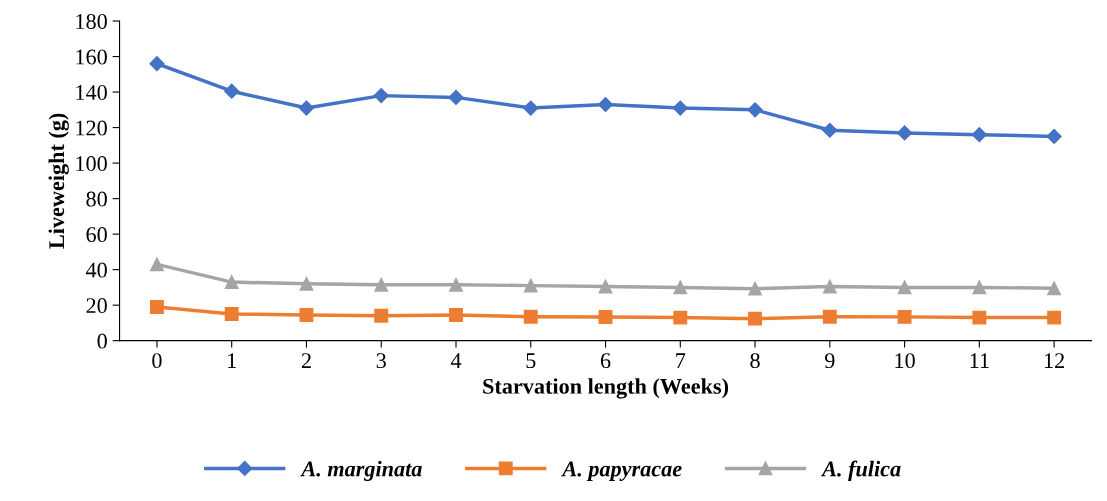 This screenshot has width=1107, height=501. What do you see at coordinates (681, 360) in the screenshot?
I see `x-tick-label: 7` at bounding box center [681, 360].